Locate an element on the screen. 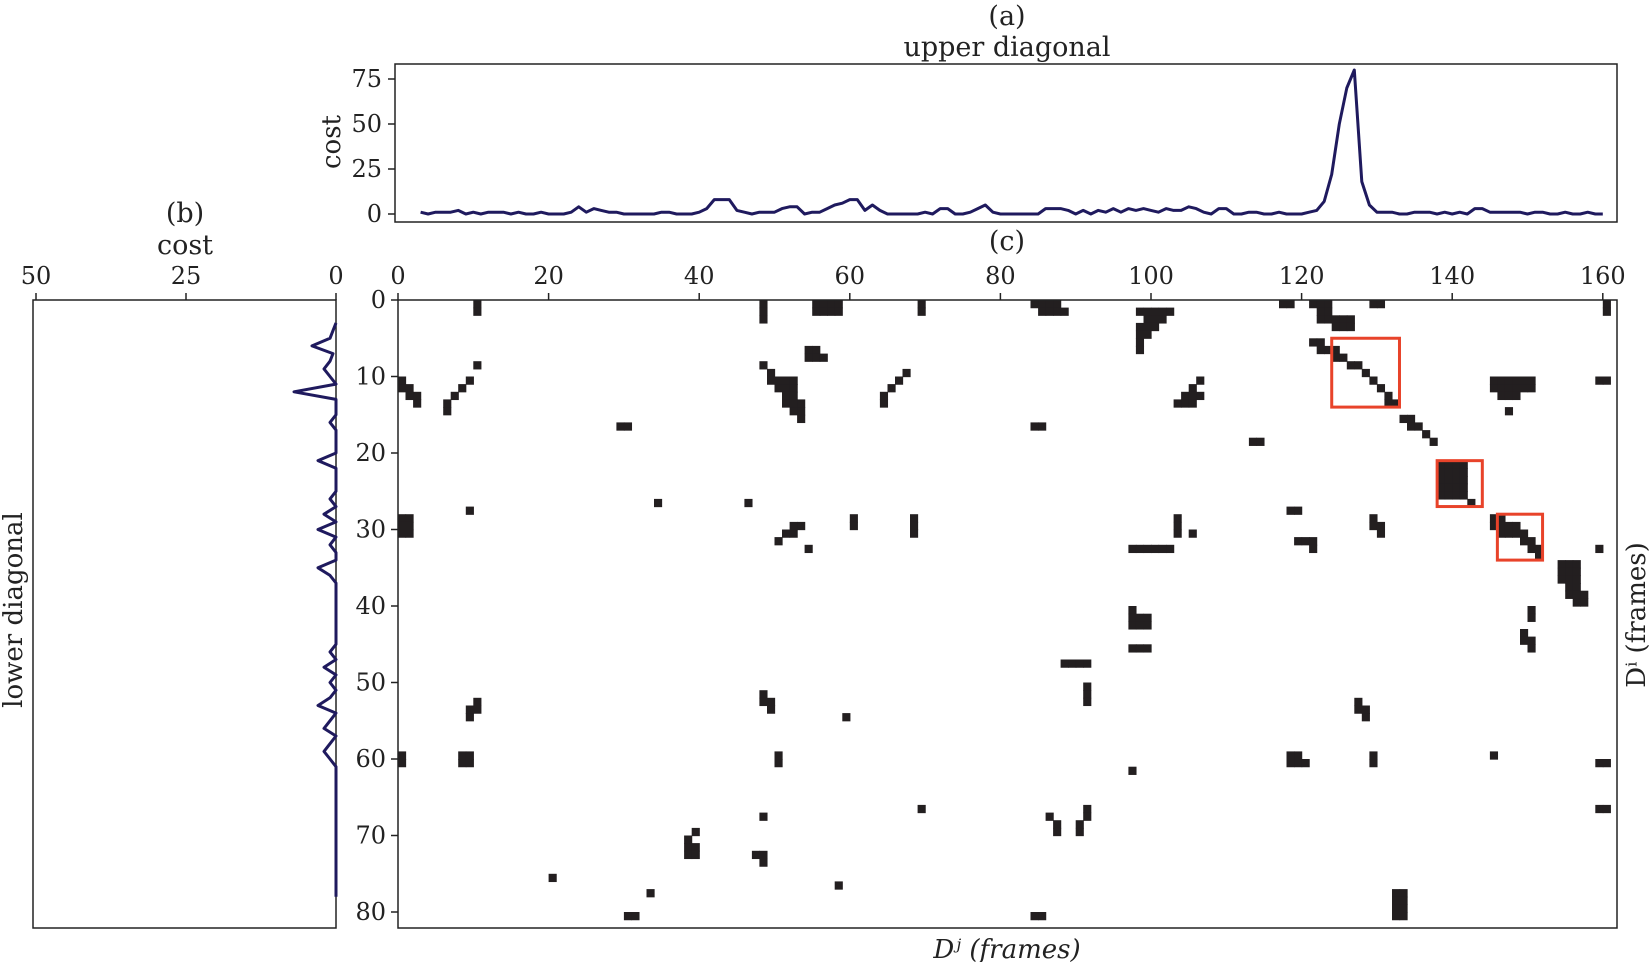  highlight-box is located at coordinates (1365, 372).